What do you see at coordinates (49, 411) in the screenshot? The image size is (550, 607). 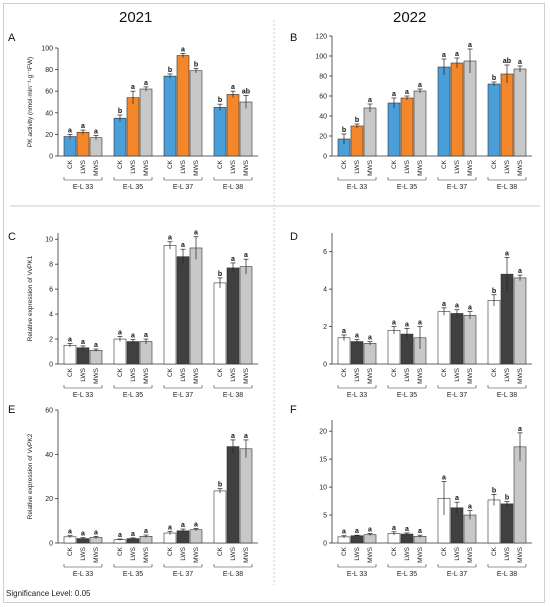 I see `y-tick-label: 60` at bounding box center [49, 411].